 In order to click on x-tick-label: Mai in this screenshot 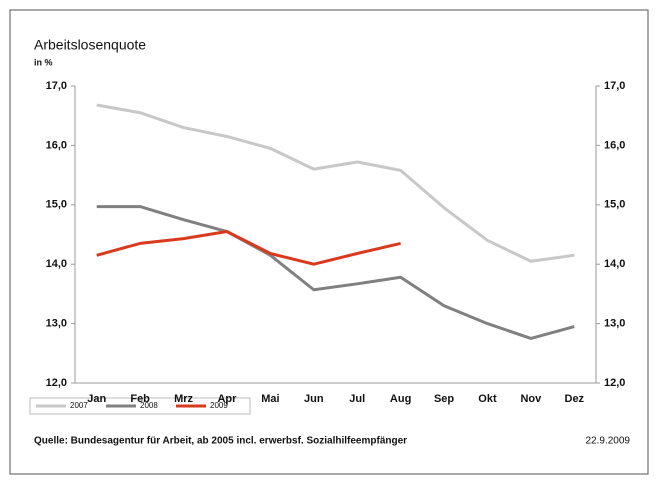, I will do `click(270, 399)`.